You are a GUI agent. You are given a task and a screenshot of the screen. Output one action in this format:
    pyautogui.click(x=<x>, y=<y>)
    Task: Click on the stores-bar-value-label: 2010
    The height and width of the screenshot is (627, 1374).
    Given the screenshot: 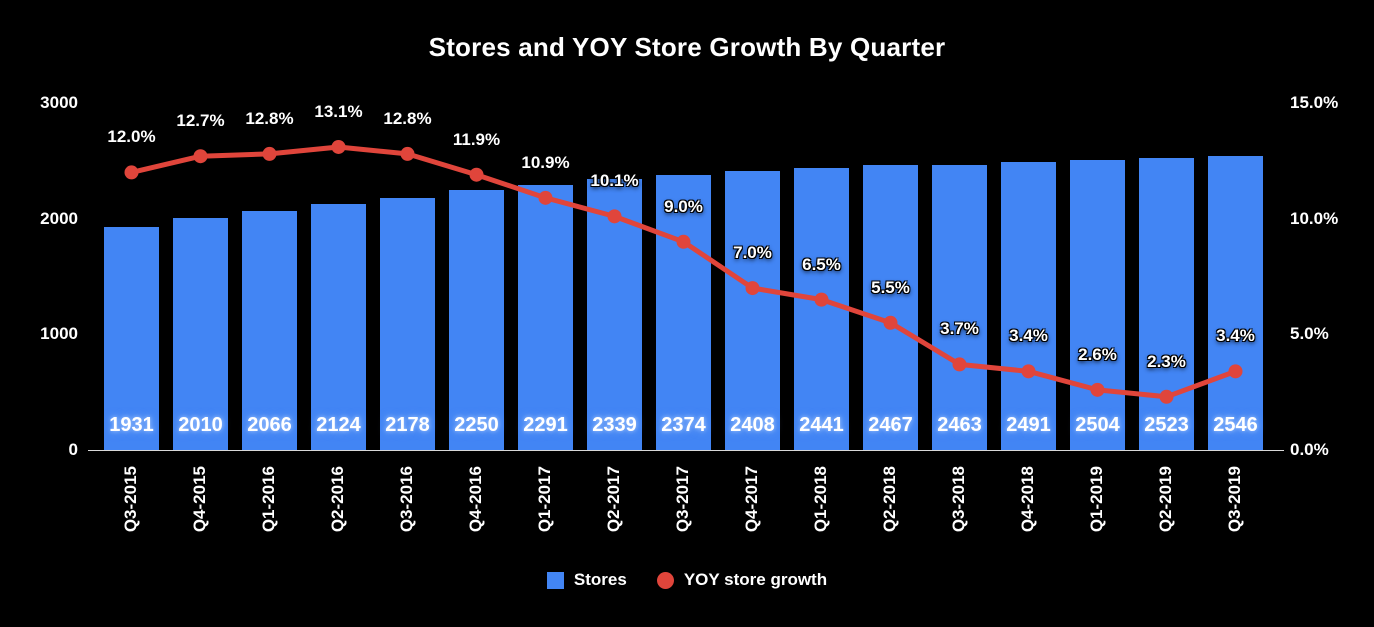 What is the action you would take?
    pyautogui.click(x=200, y=425)
    